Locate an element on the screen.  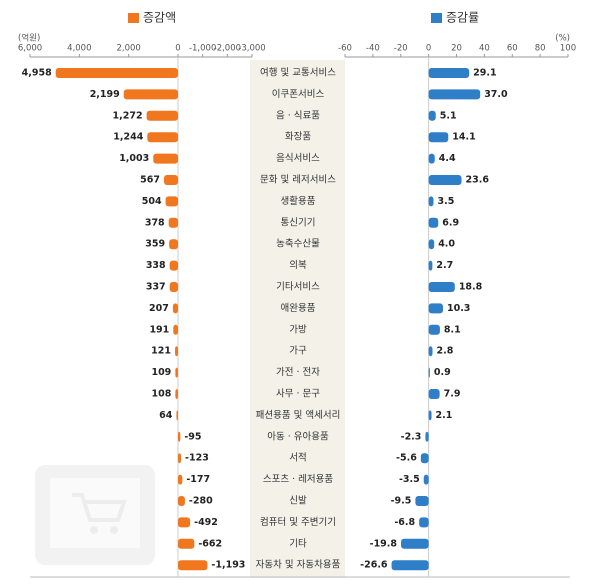
category-label: 애완용품 is located at coordinates (298, 308).